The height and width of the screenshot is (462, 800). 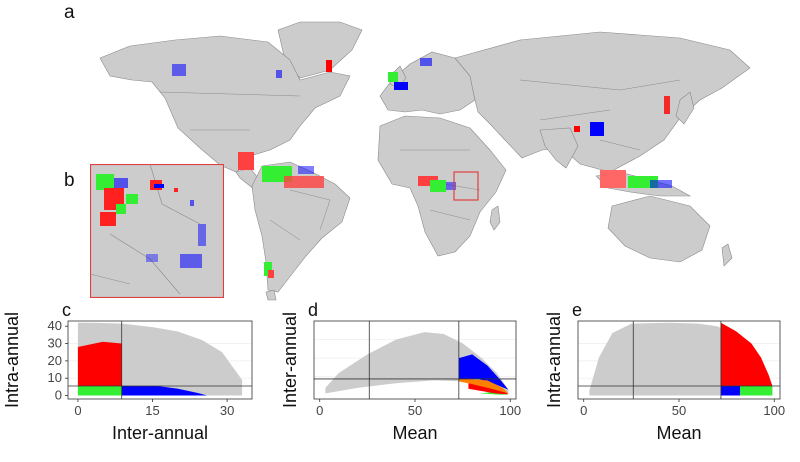 I want to click on region-red-c, so click(x=99, y=363).